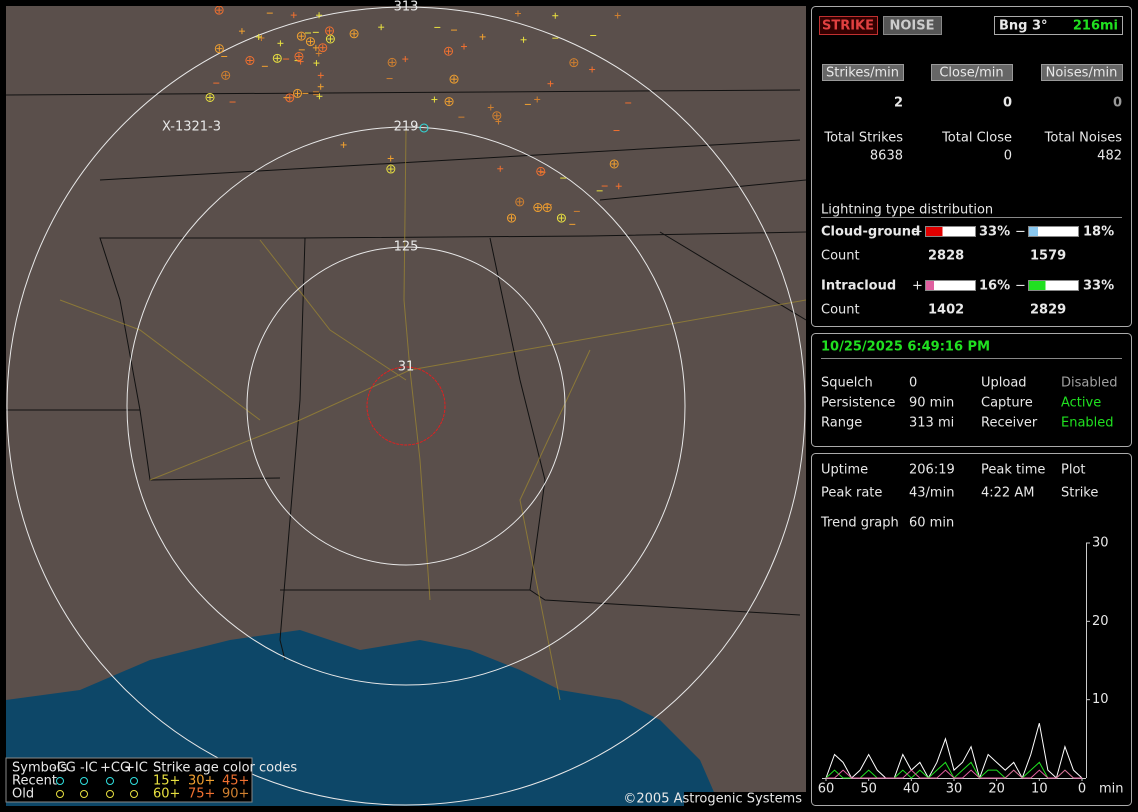  What do you see at coordinates (64, 768) in the screenshot?
I see `legend-header: -CG` at bounding box center [64, 768].